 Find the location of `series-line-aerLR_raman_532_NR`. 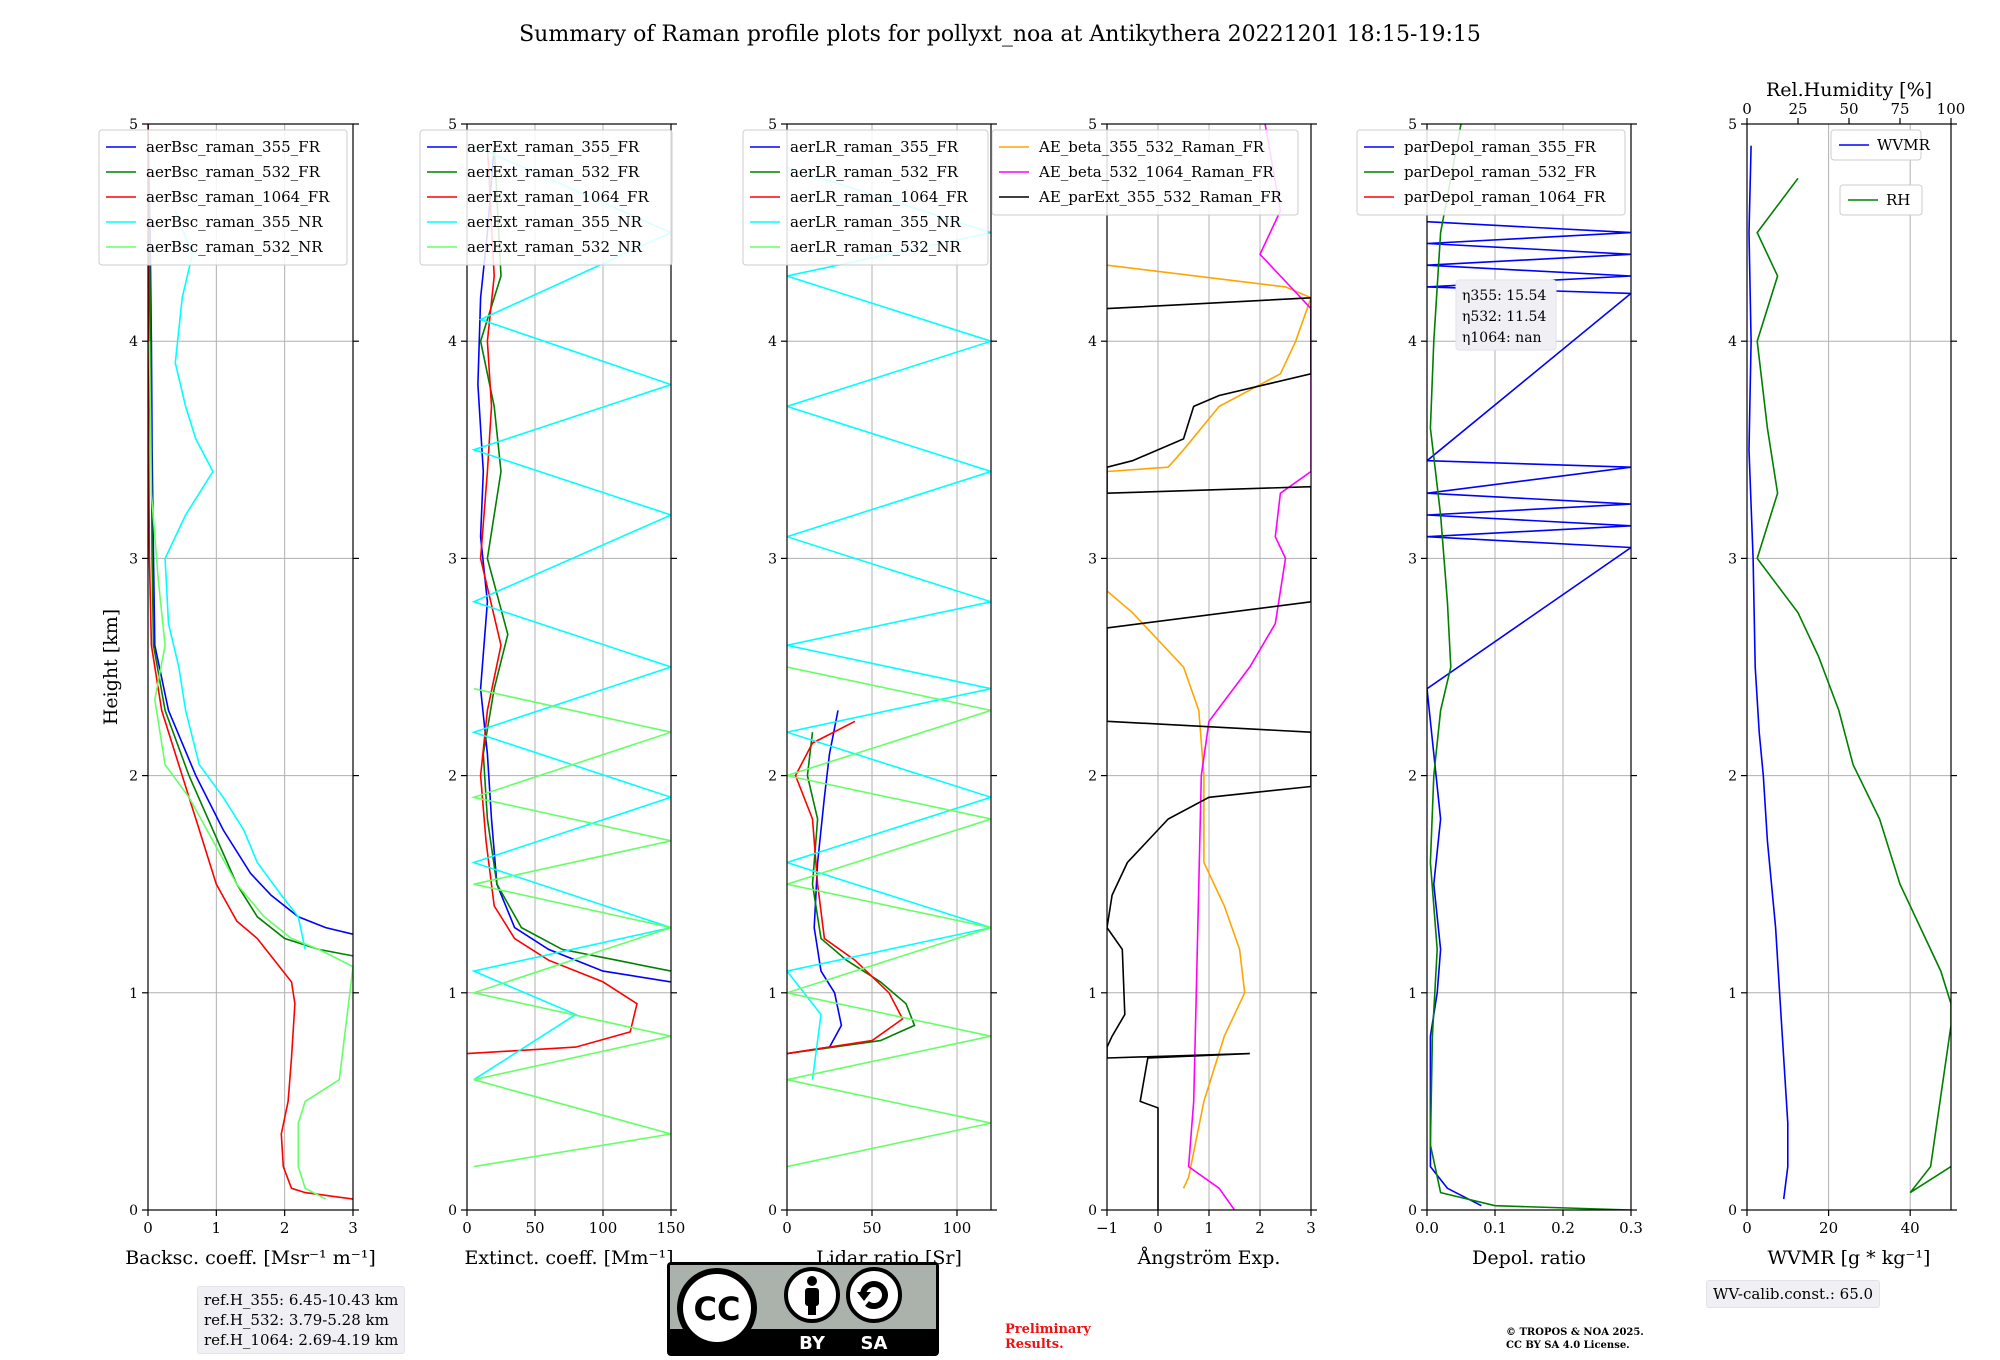

series-line-aerLR_raman_532_NR is located at coordinates (889, 917).